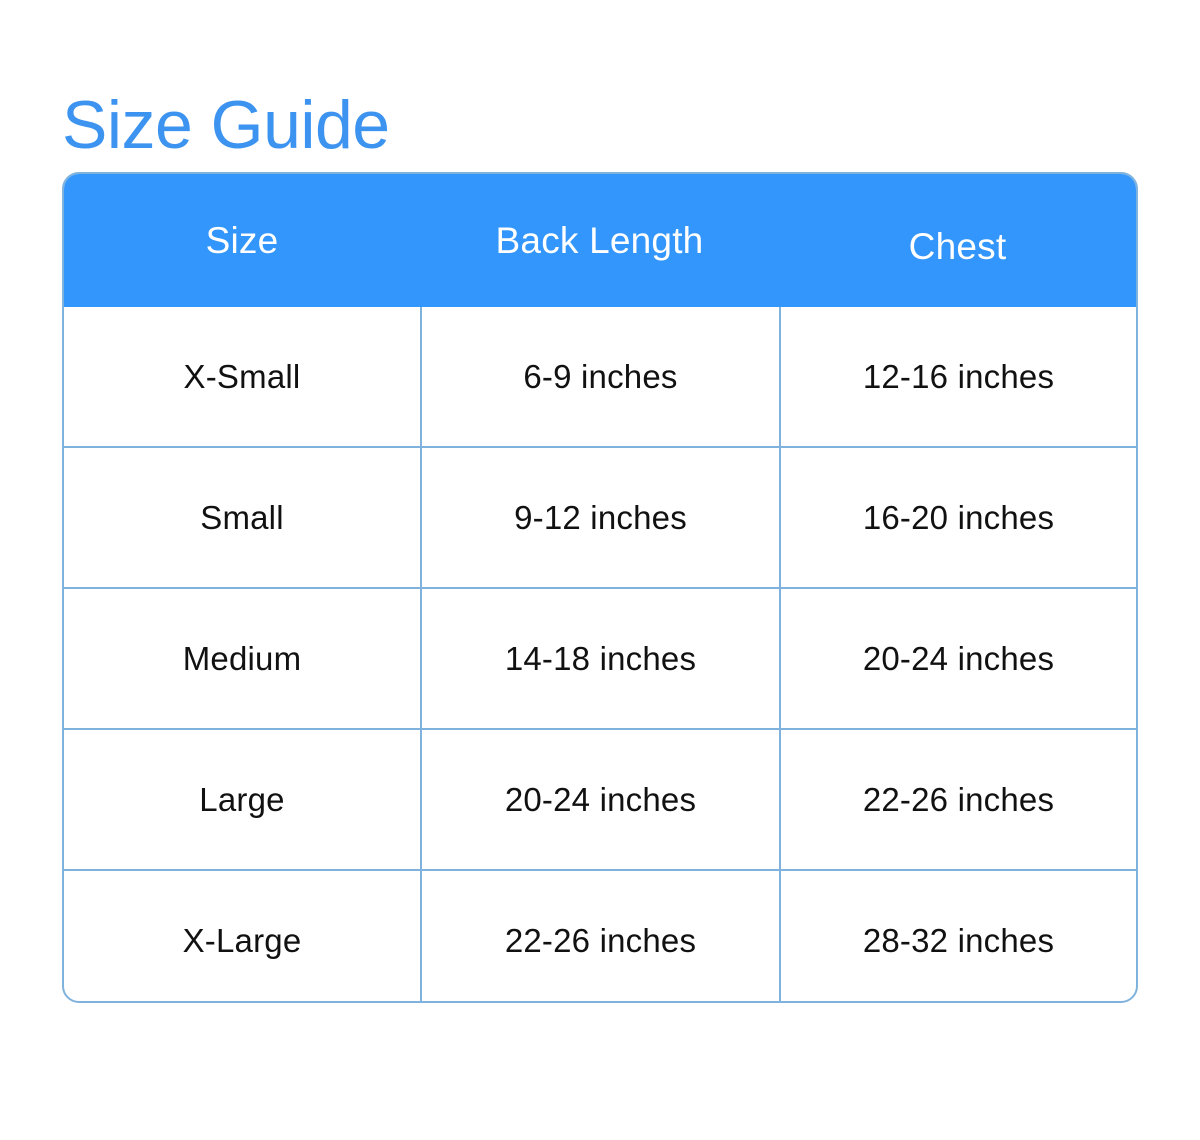 The width and height of the screenshot is (1200, 1140). I want to click on cell-back-length: 14-18 inches, so click(599, 658).